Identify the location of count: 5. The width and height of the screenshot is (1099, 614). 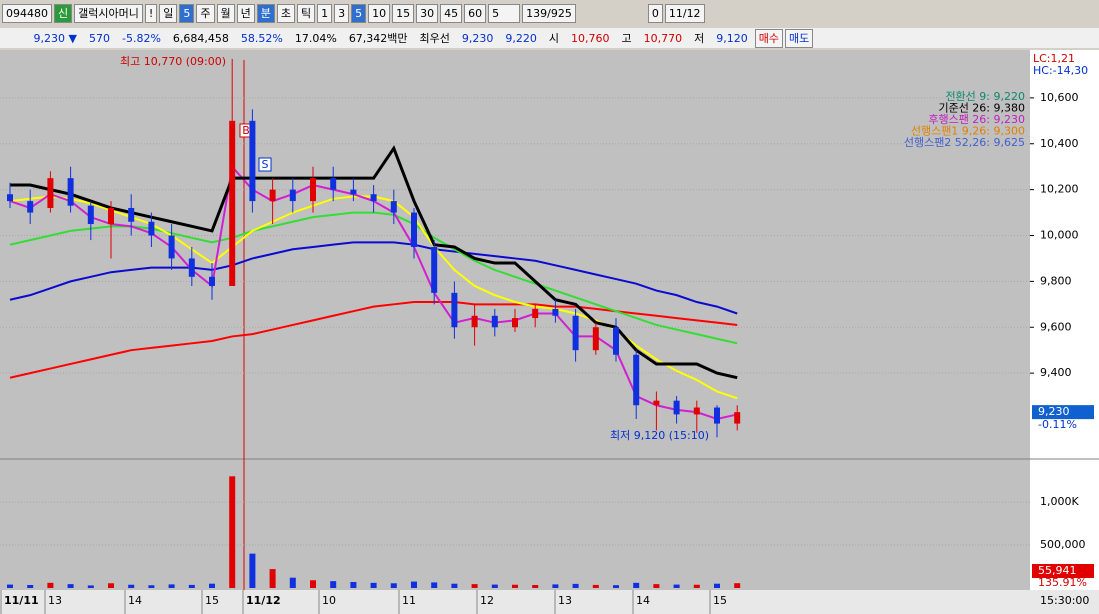
(504, 13).